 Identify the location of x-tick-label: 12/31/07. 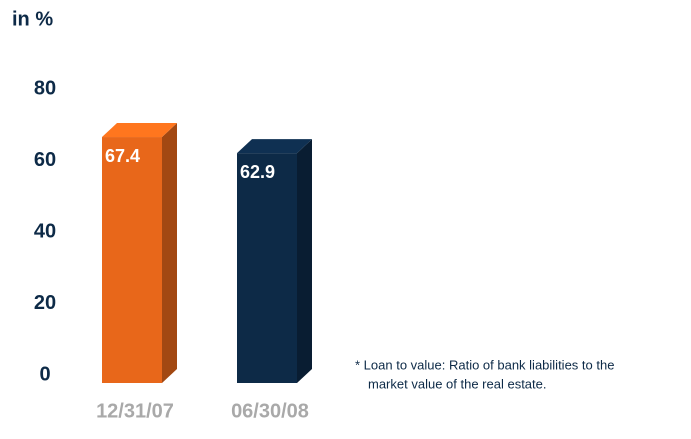
(135, 411).